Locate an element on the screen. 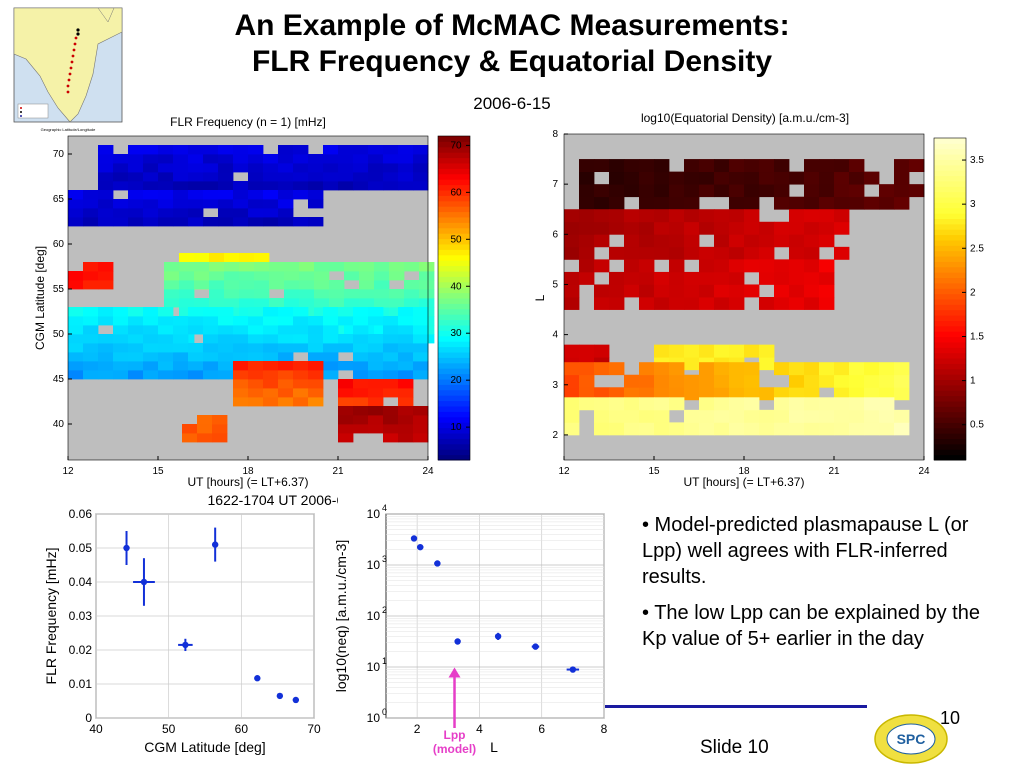 The height and width of the screenshot is (771, 1024). flr-heatmap-title: FLR Frequency (n = 1) [mHz] is located at coordinates (248, 122).